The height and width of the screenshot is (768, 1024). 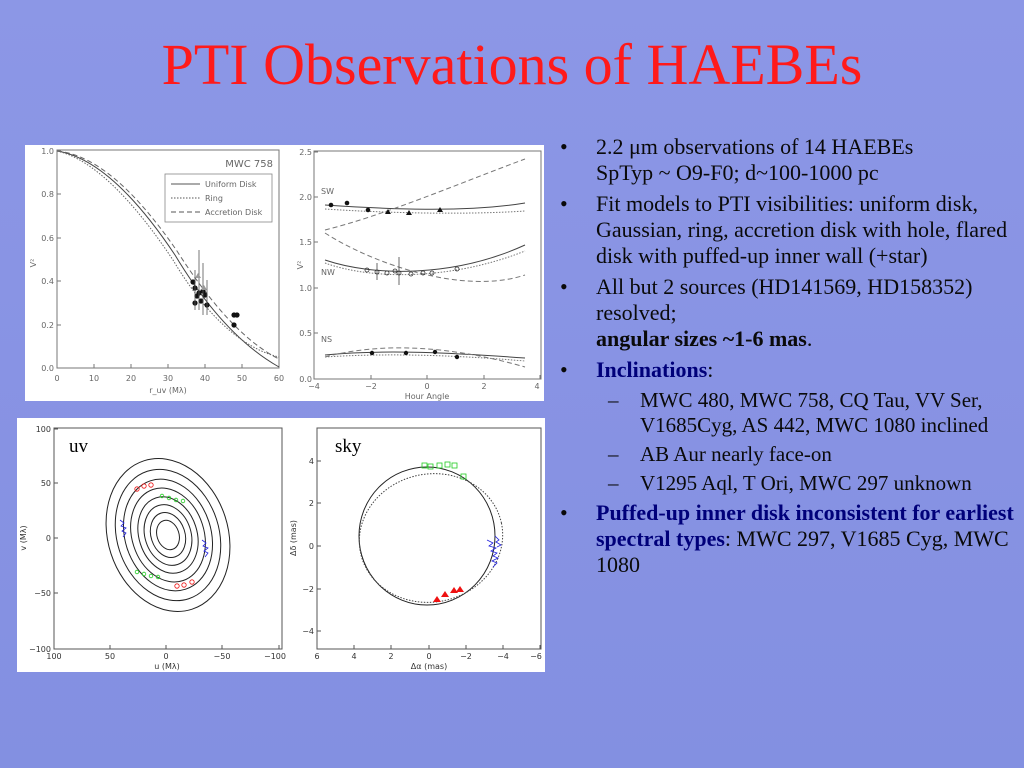 What do you see at coordinates (786, 483) in the screenshot?
I see `sub-bullet-unknown: – V1295 Aql, T Ori, MWC 297 unknown` at bounding box center [786, 483].